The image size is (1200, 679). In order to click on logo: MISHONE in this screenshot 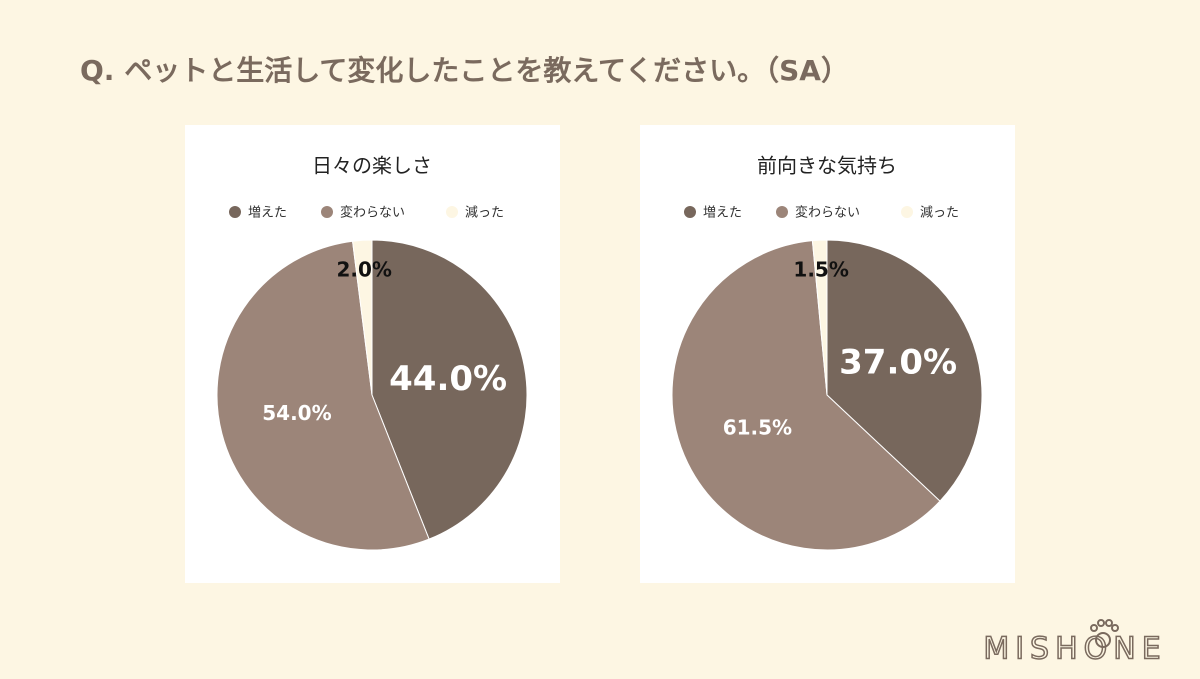, I will do `click(1074, 643)`.